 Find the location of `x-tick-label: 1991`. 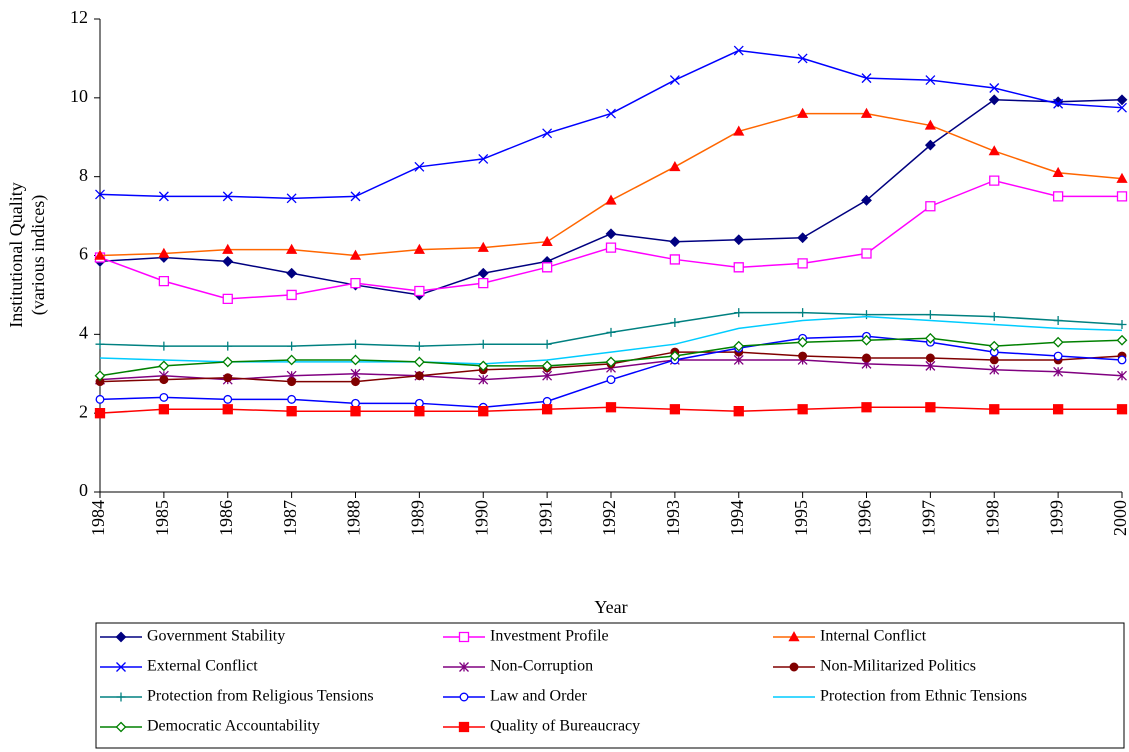

x-tick-label: 1991 is located at coordinates (545, 518).